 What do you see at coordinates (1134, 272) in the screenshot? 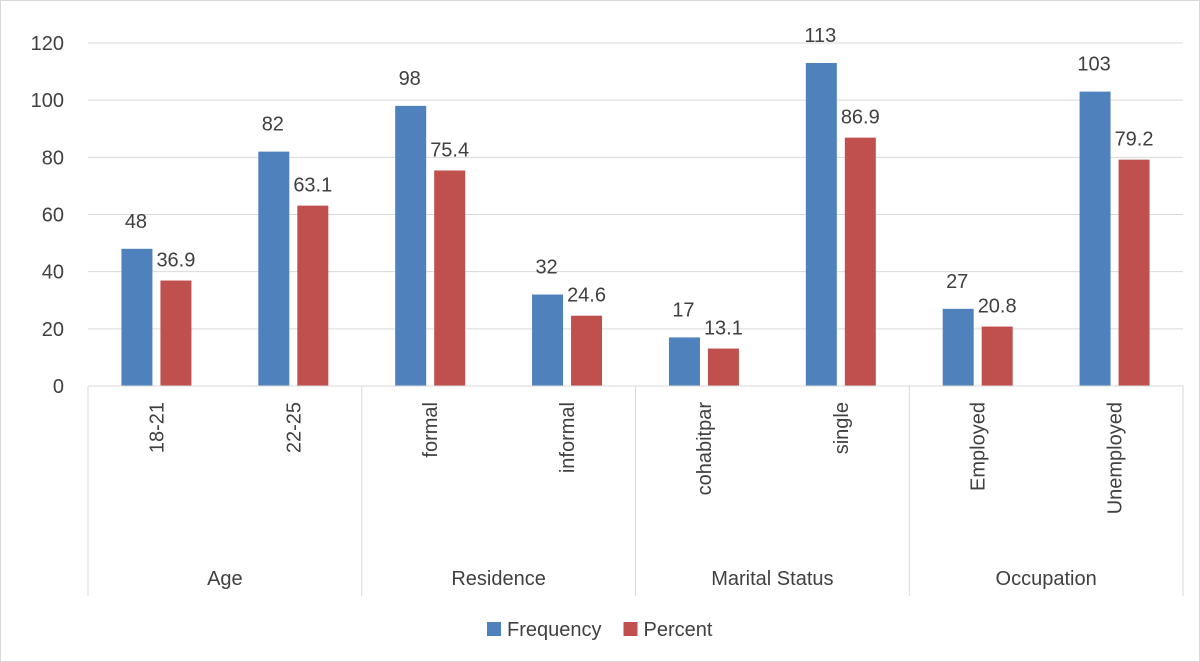
I see `bar-percent-unemployed` at bounding box center [1134, 272].